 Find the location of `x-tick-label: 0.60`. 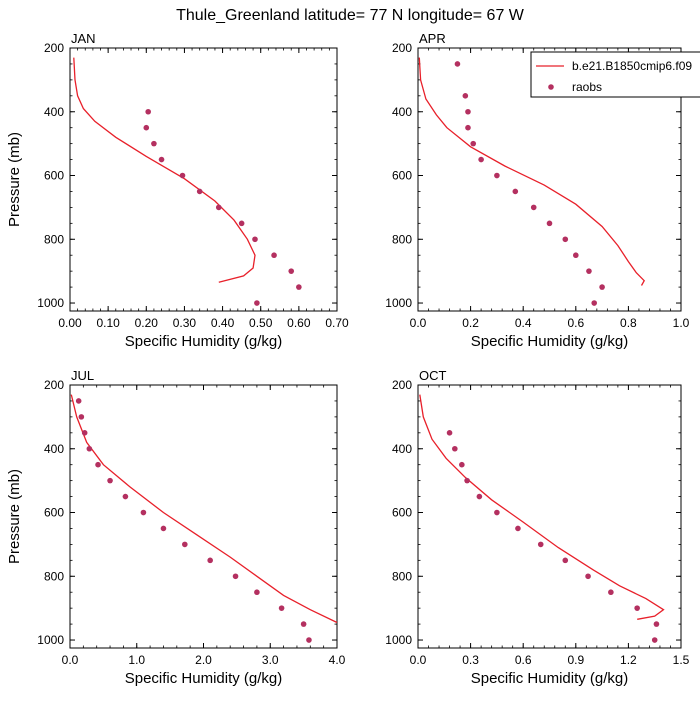

x-tick-label: 0.60 is located at coordinates (299, 323).